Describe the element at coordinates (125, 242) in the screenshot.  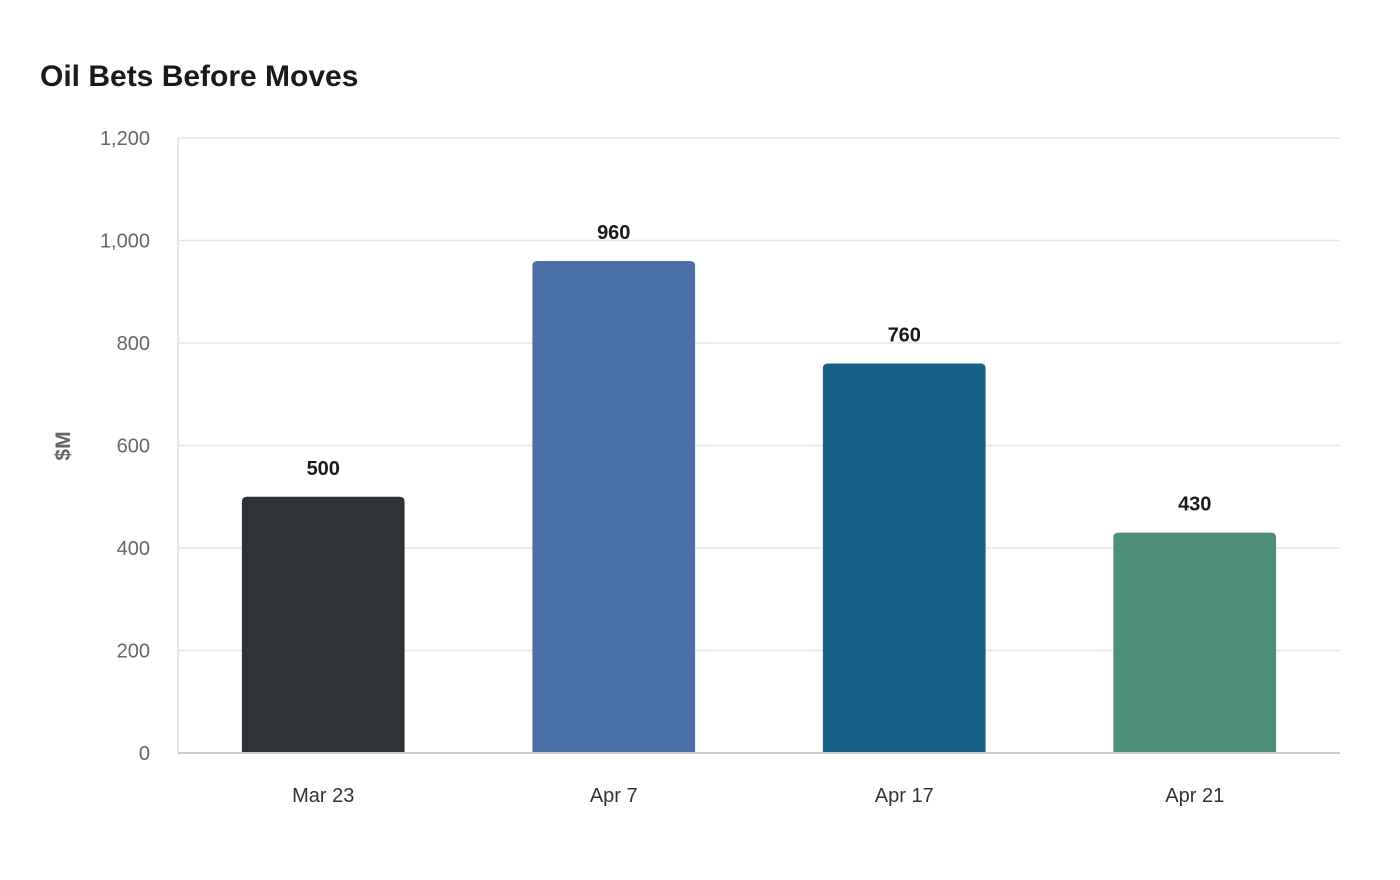
I see `y-tick-label: 1,000` at that location.